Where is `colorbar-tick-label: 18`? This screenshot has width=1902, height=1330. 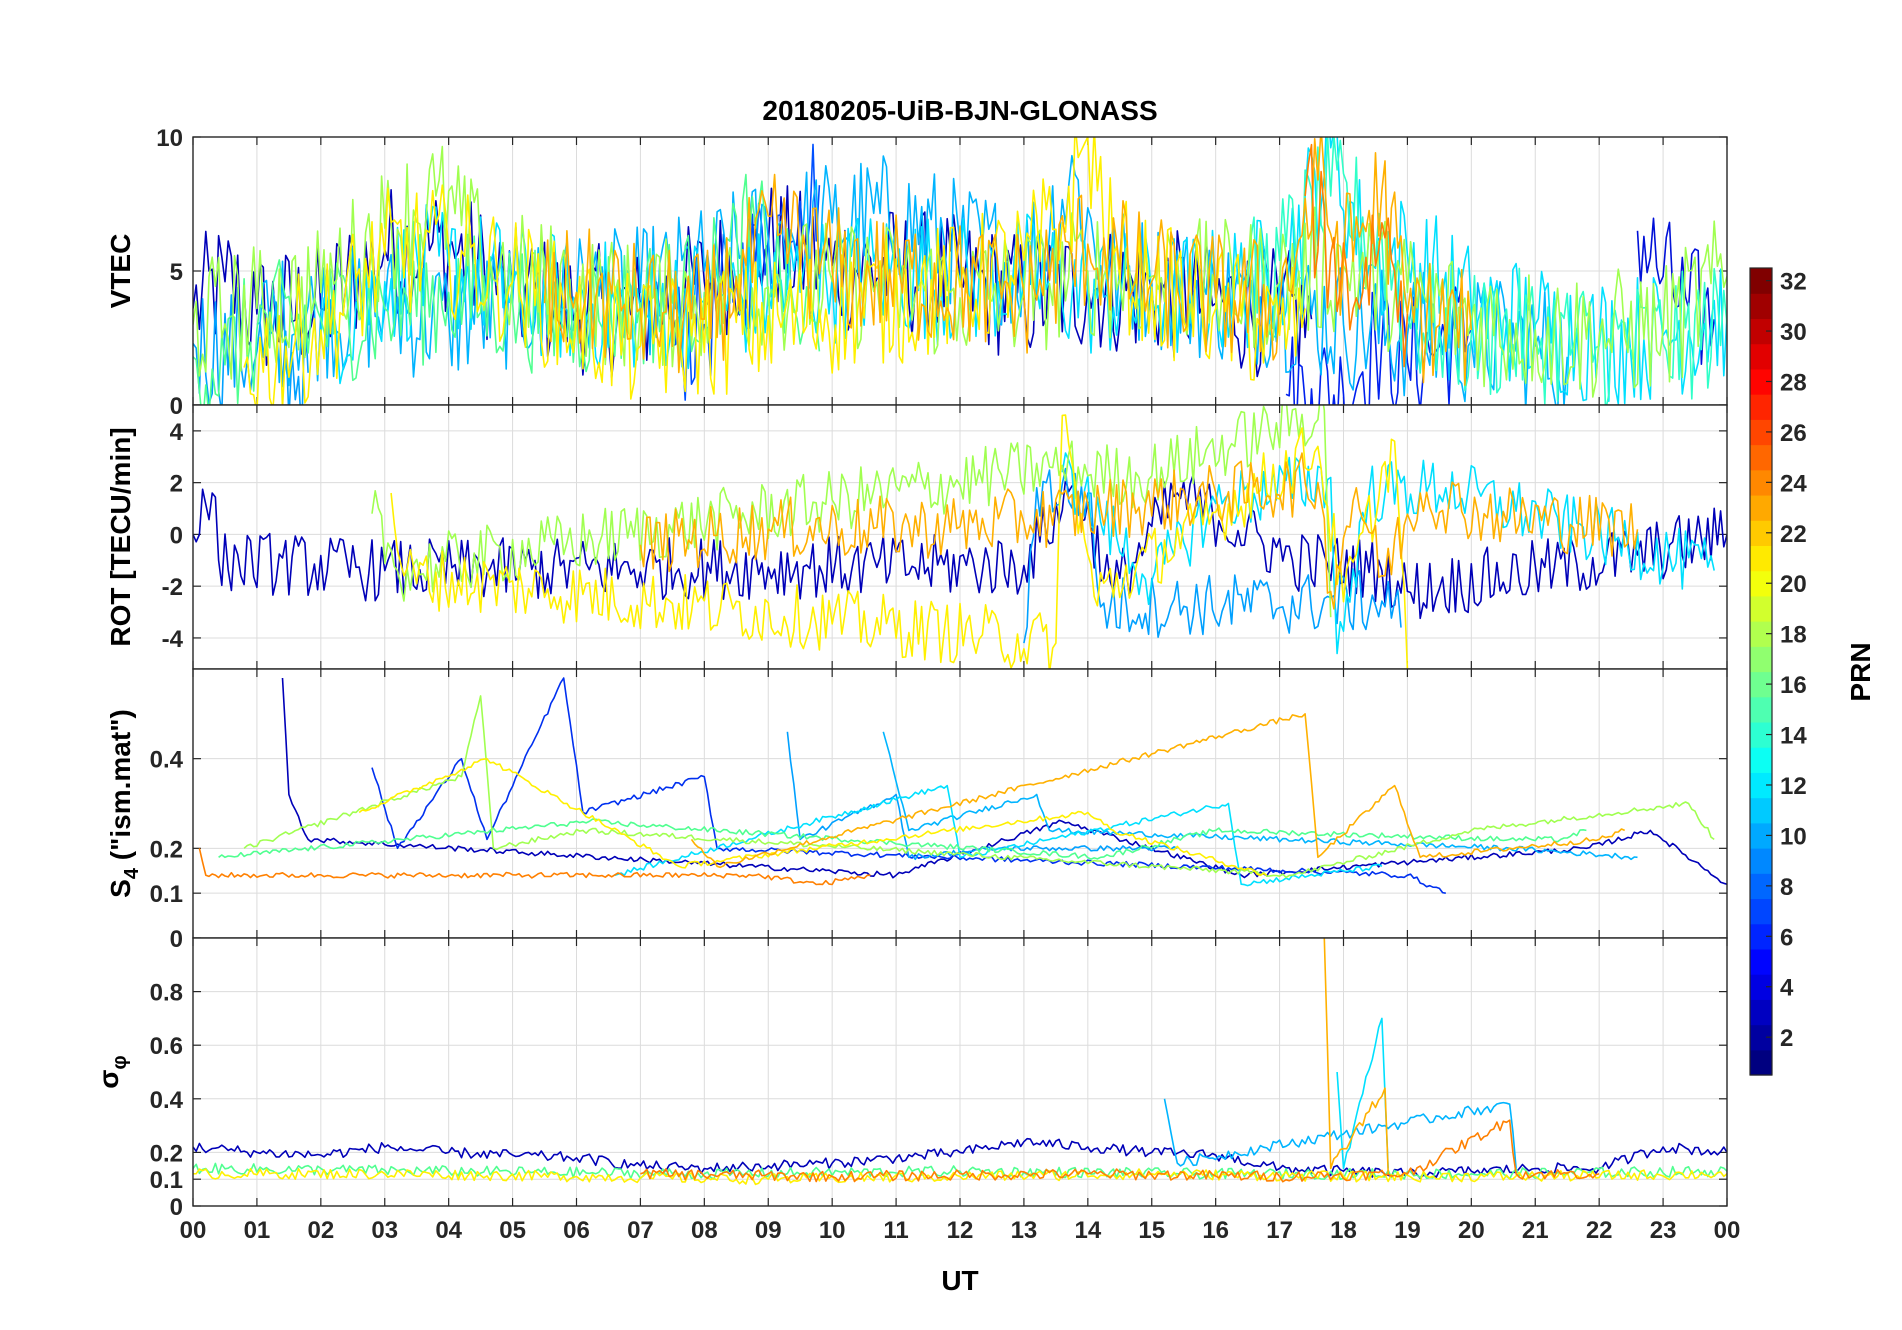 colorbar-tick-label: 18 is located at coordinates (1793, 635).